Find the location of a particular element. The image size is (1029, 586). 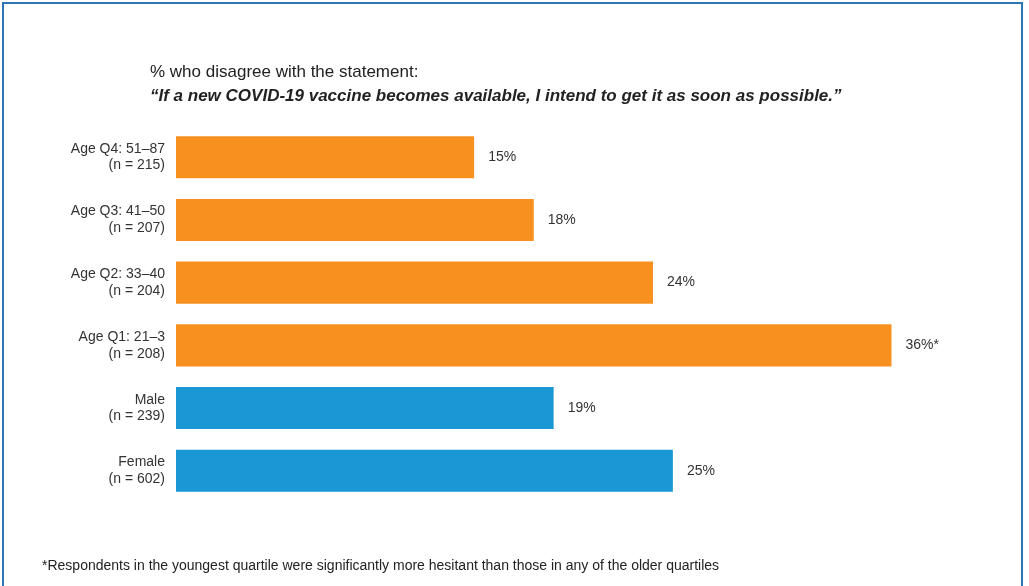

chart-title: % who disagree with the statement: is located at coordinates (284, 72).